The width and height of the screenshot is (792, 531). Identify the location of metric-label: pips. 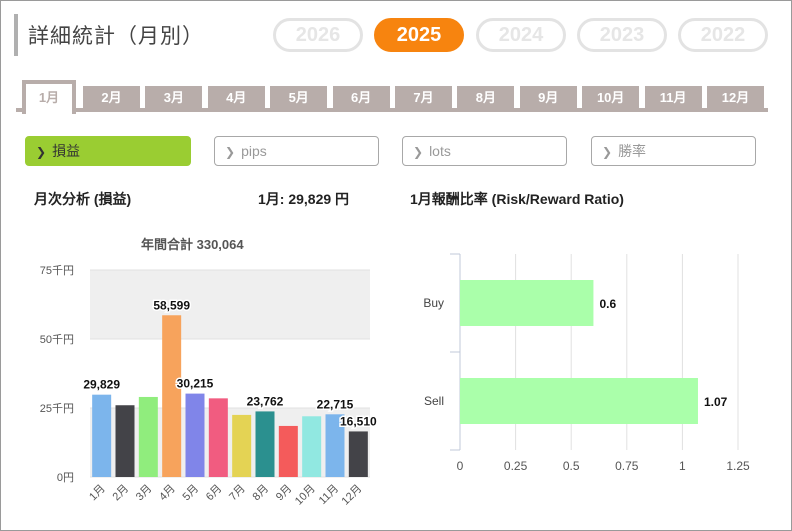
(254, 151).